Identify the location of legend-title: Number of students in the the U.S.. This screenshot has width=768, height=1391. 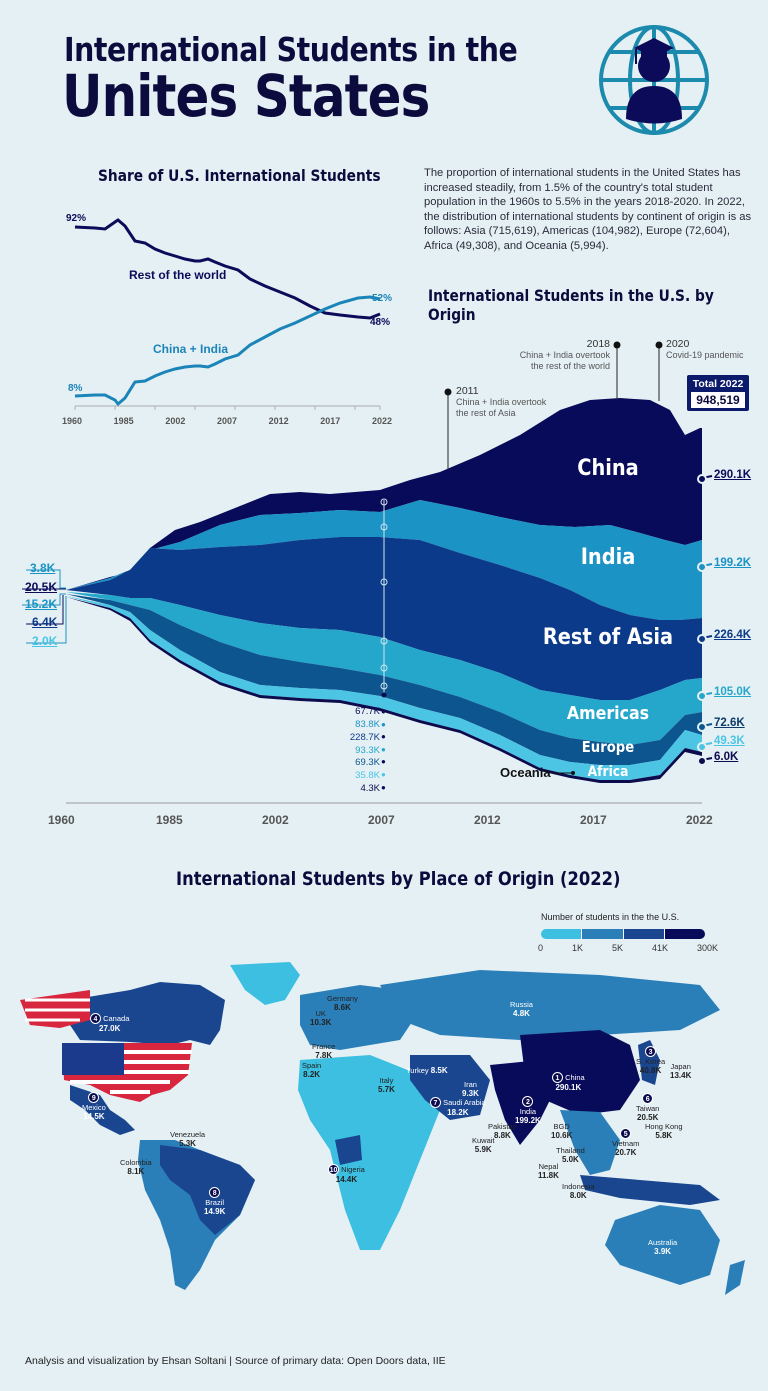
(610, 917).